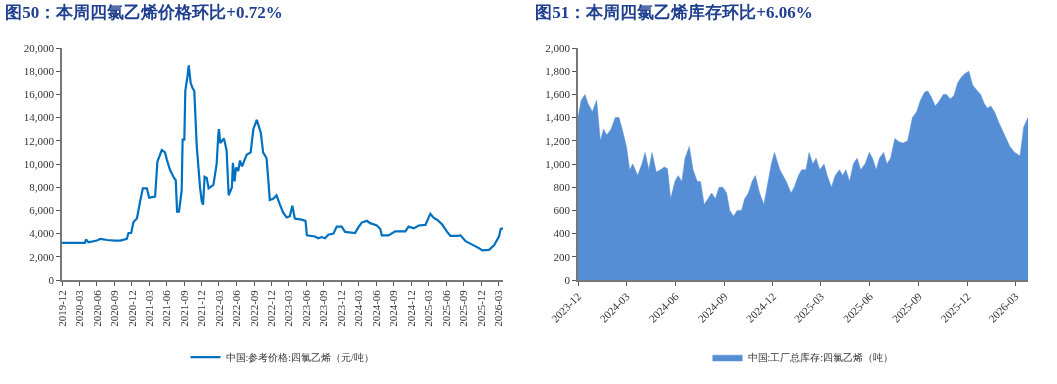 This screenshot has width=1057, height=384. Describe the element at coordinates (305, 308) in the screenshot. I see `x-tick-label: 2023-06` at that location.